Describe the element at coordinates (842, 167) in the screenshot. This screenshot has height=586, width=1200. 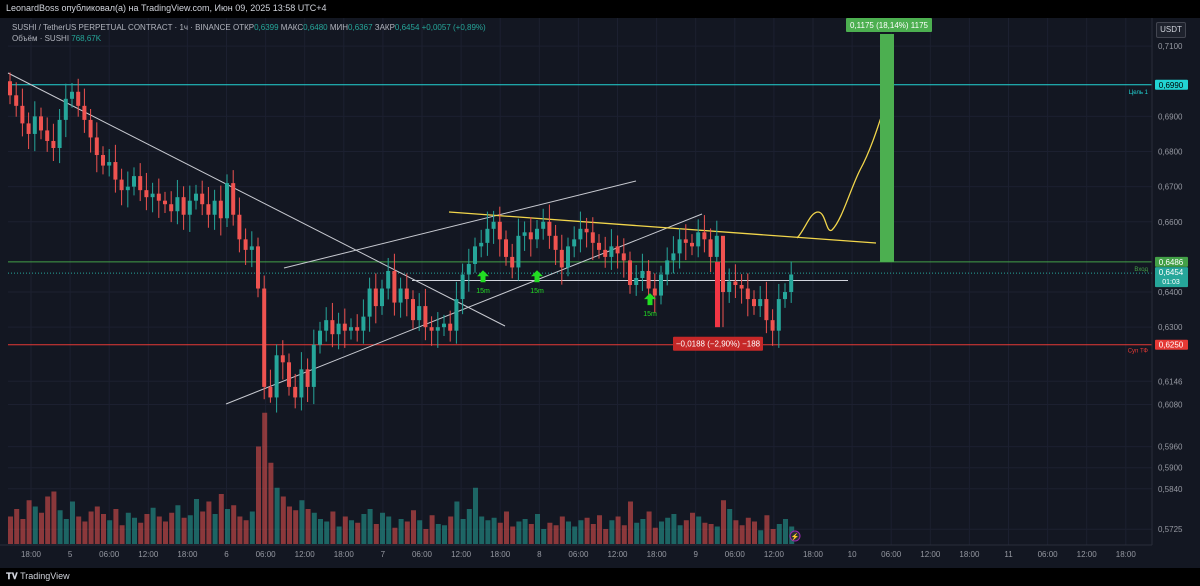
I see `projected-path` at that location.